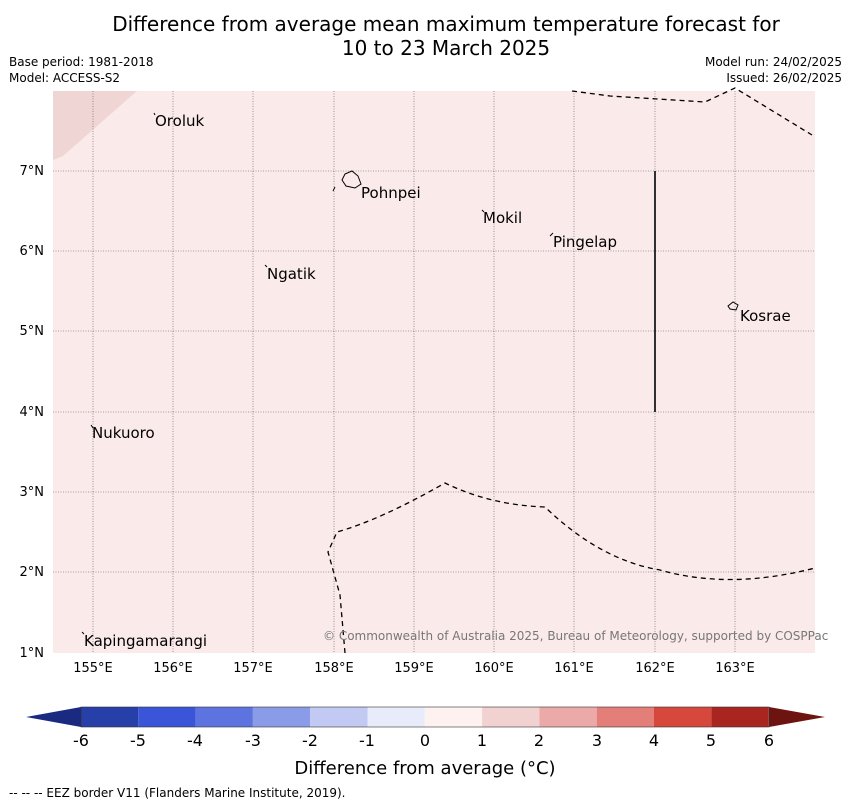  I want to click on lon-label: 160°E, so click(494, 668).